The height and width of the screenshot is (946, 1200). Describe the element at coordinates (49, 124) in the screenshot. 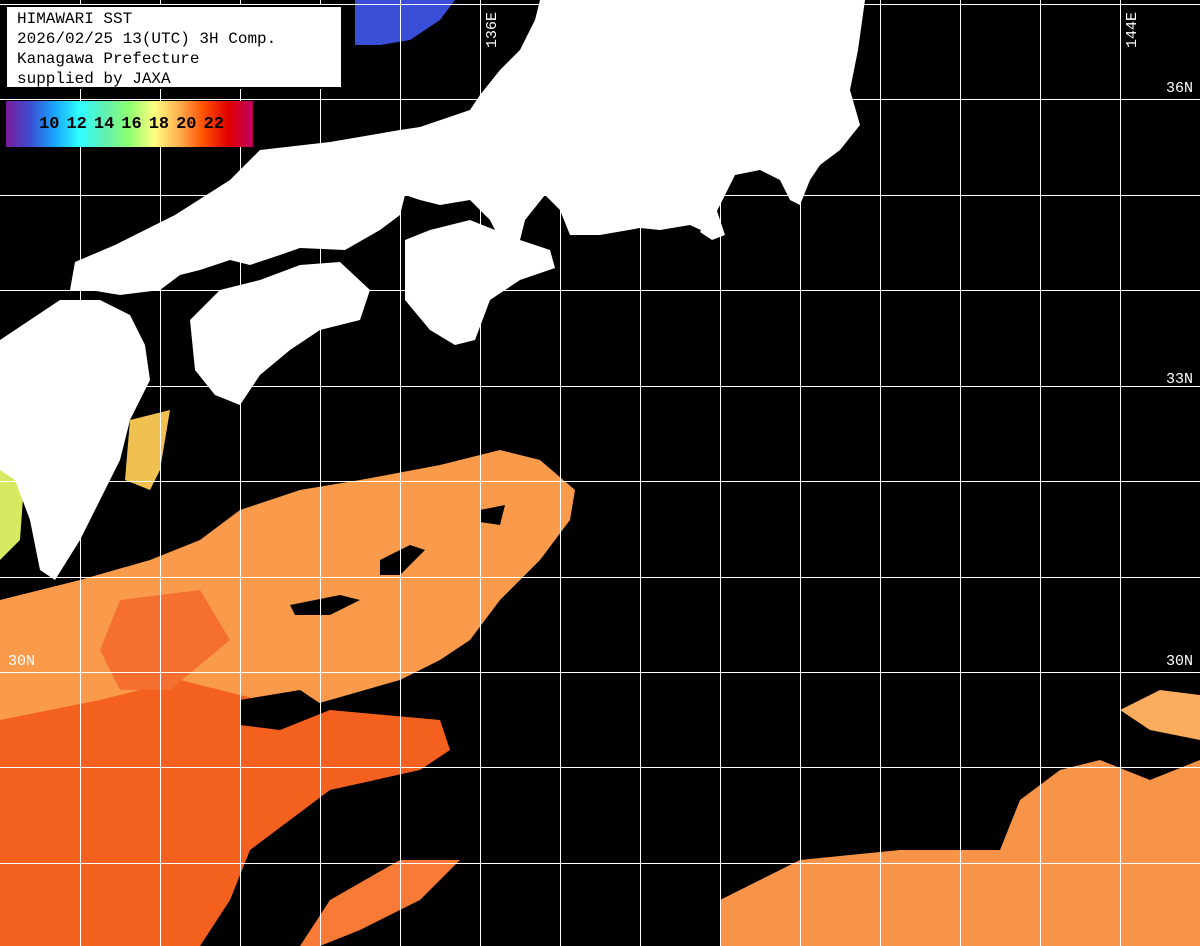

I see `legend-tick: 10` at that location.